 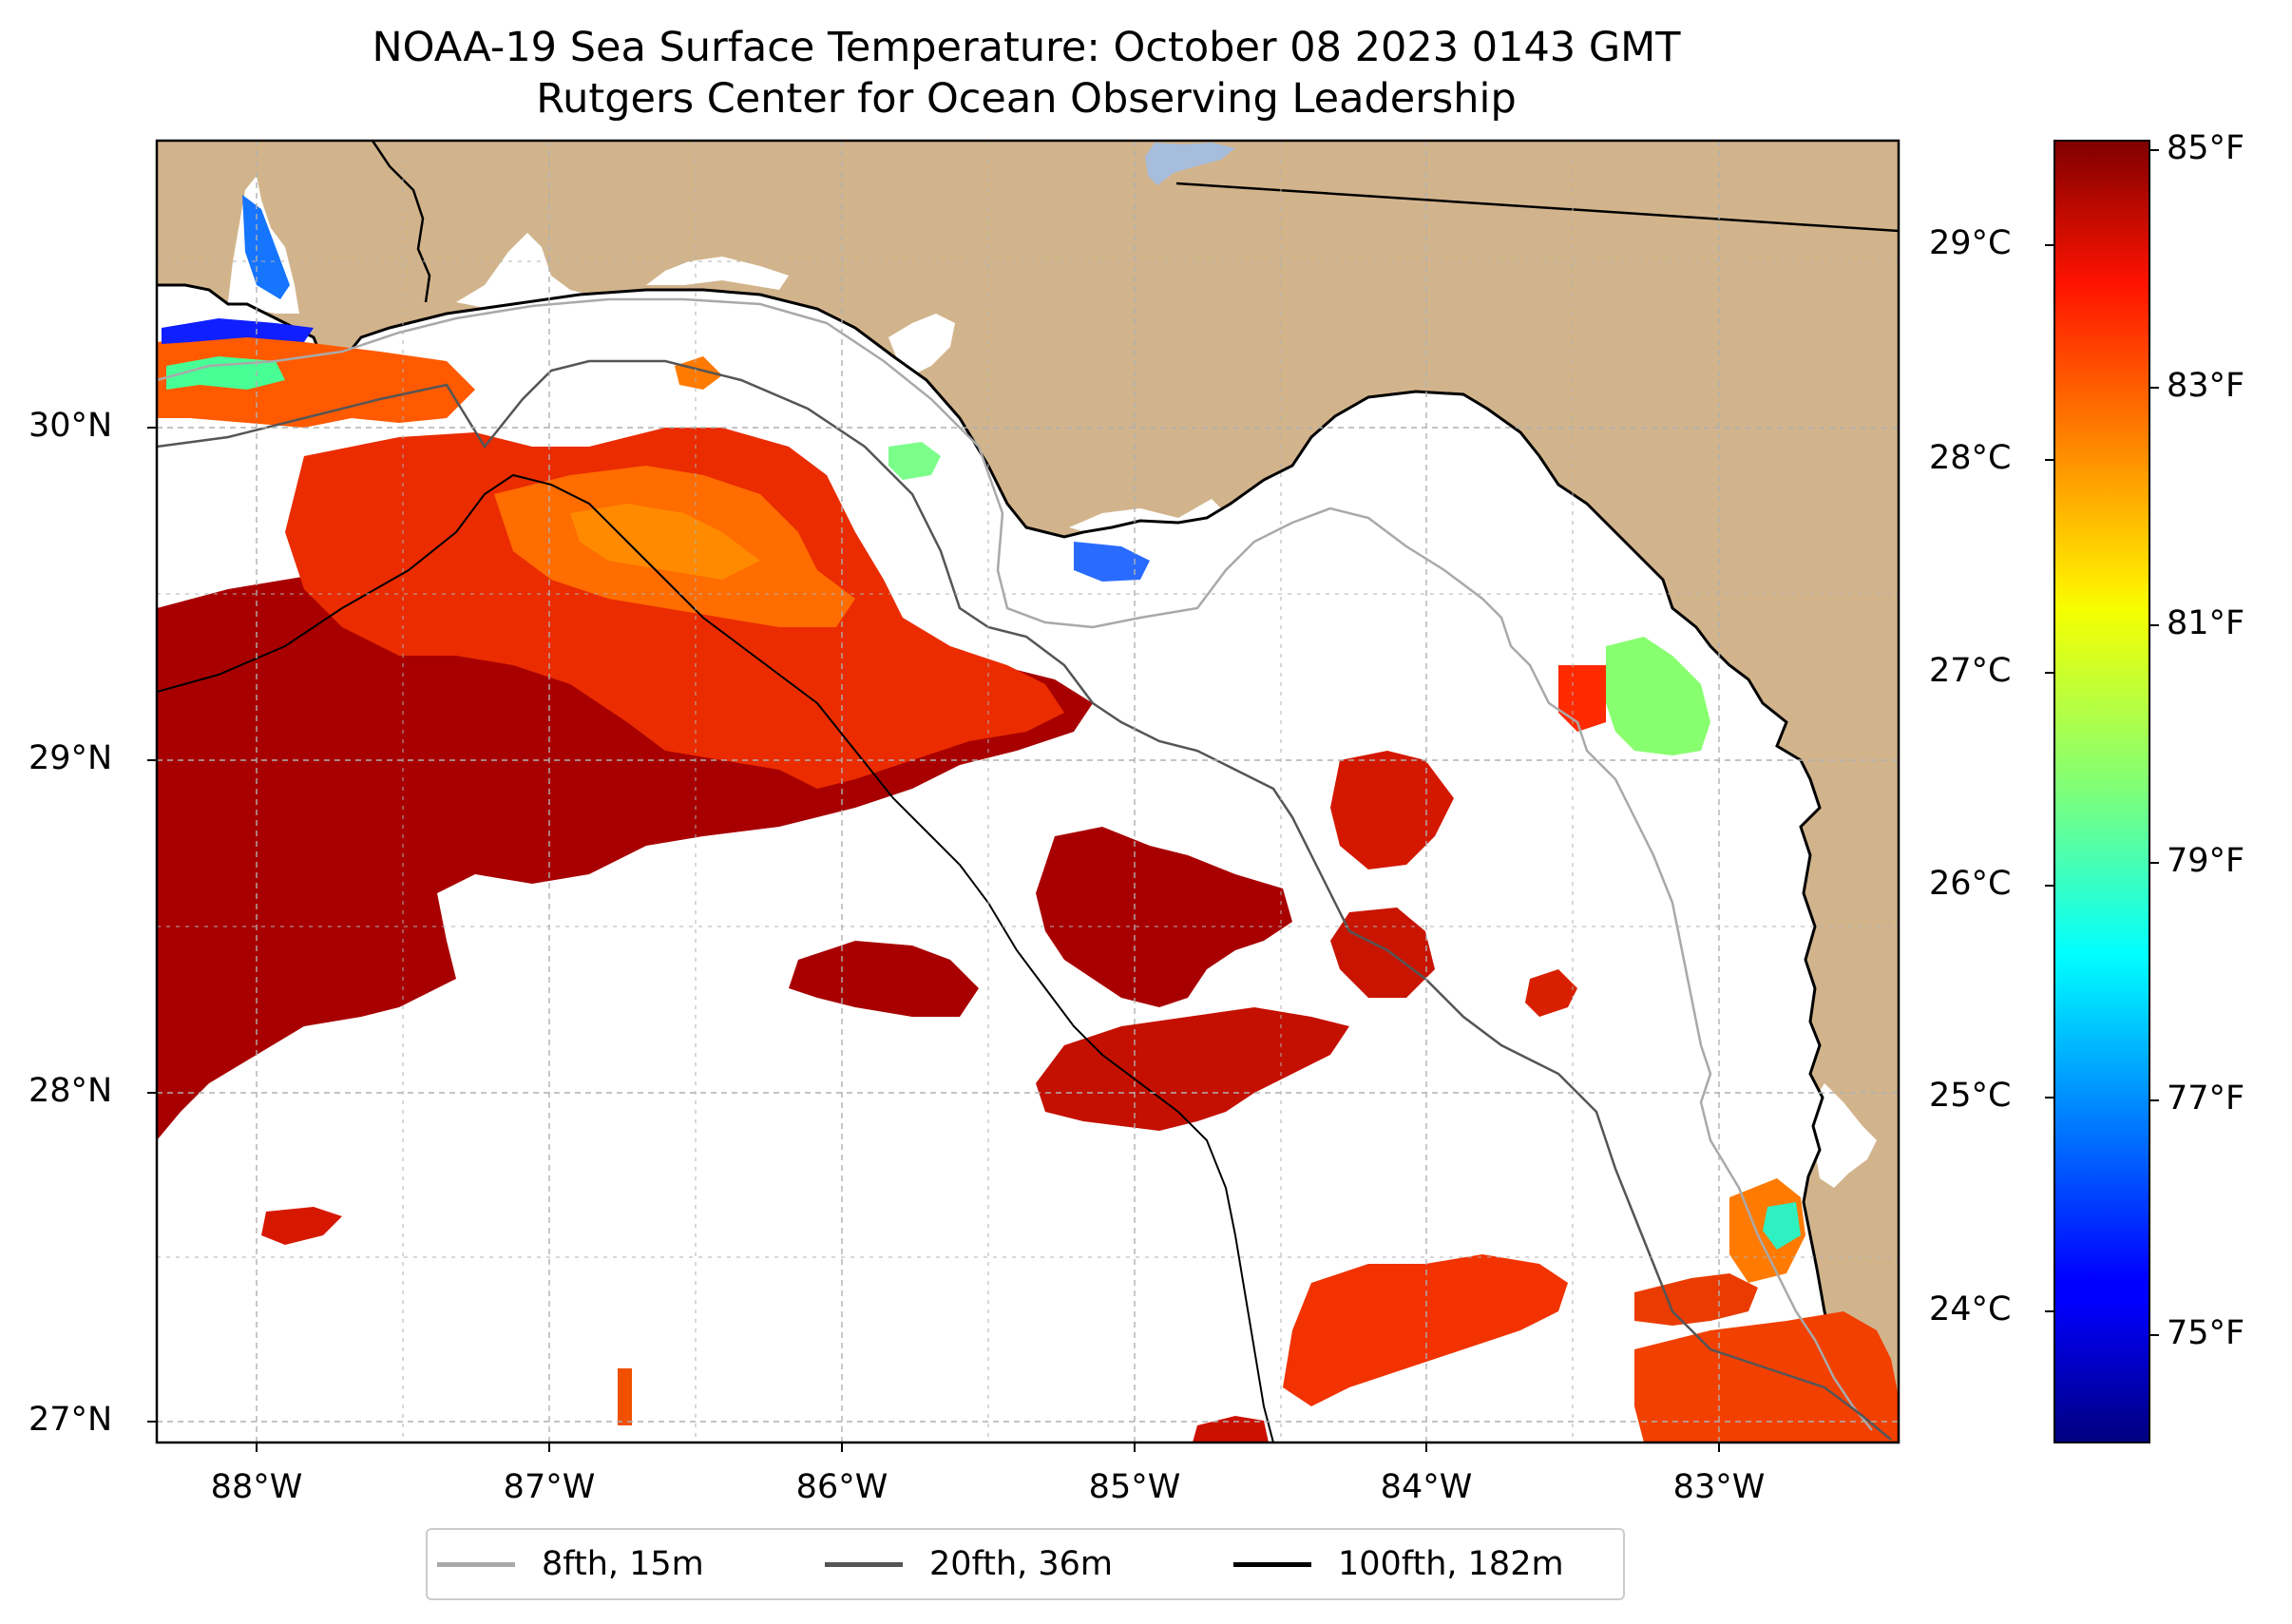 I want to click on legend-item-100fth: 100fth, 182m, so click(x=1398, y=1564).